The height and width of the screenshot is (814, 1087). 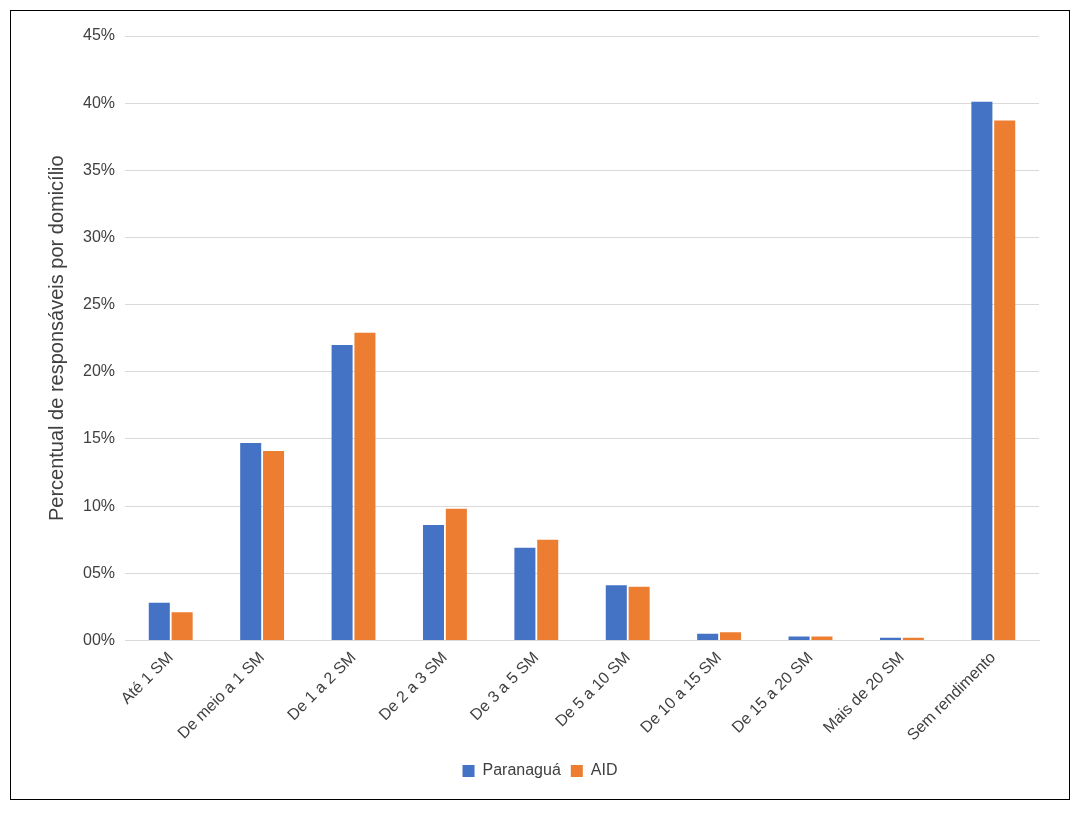 I want to click on x-tick-label: De 3 a 5 SM, so click(x=504, y=686).